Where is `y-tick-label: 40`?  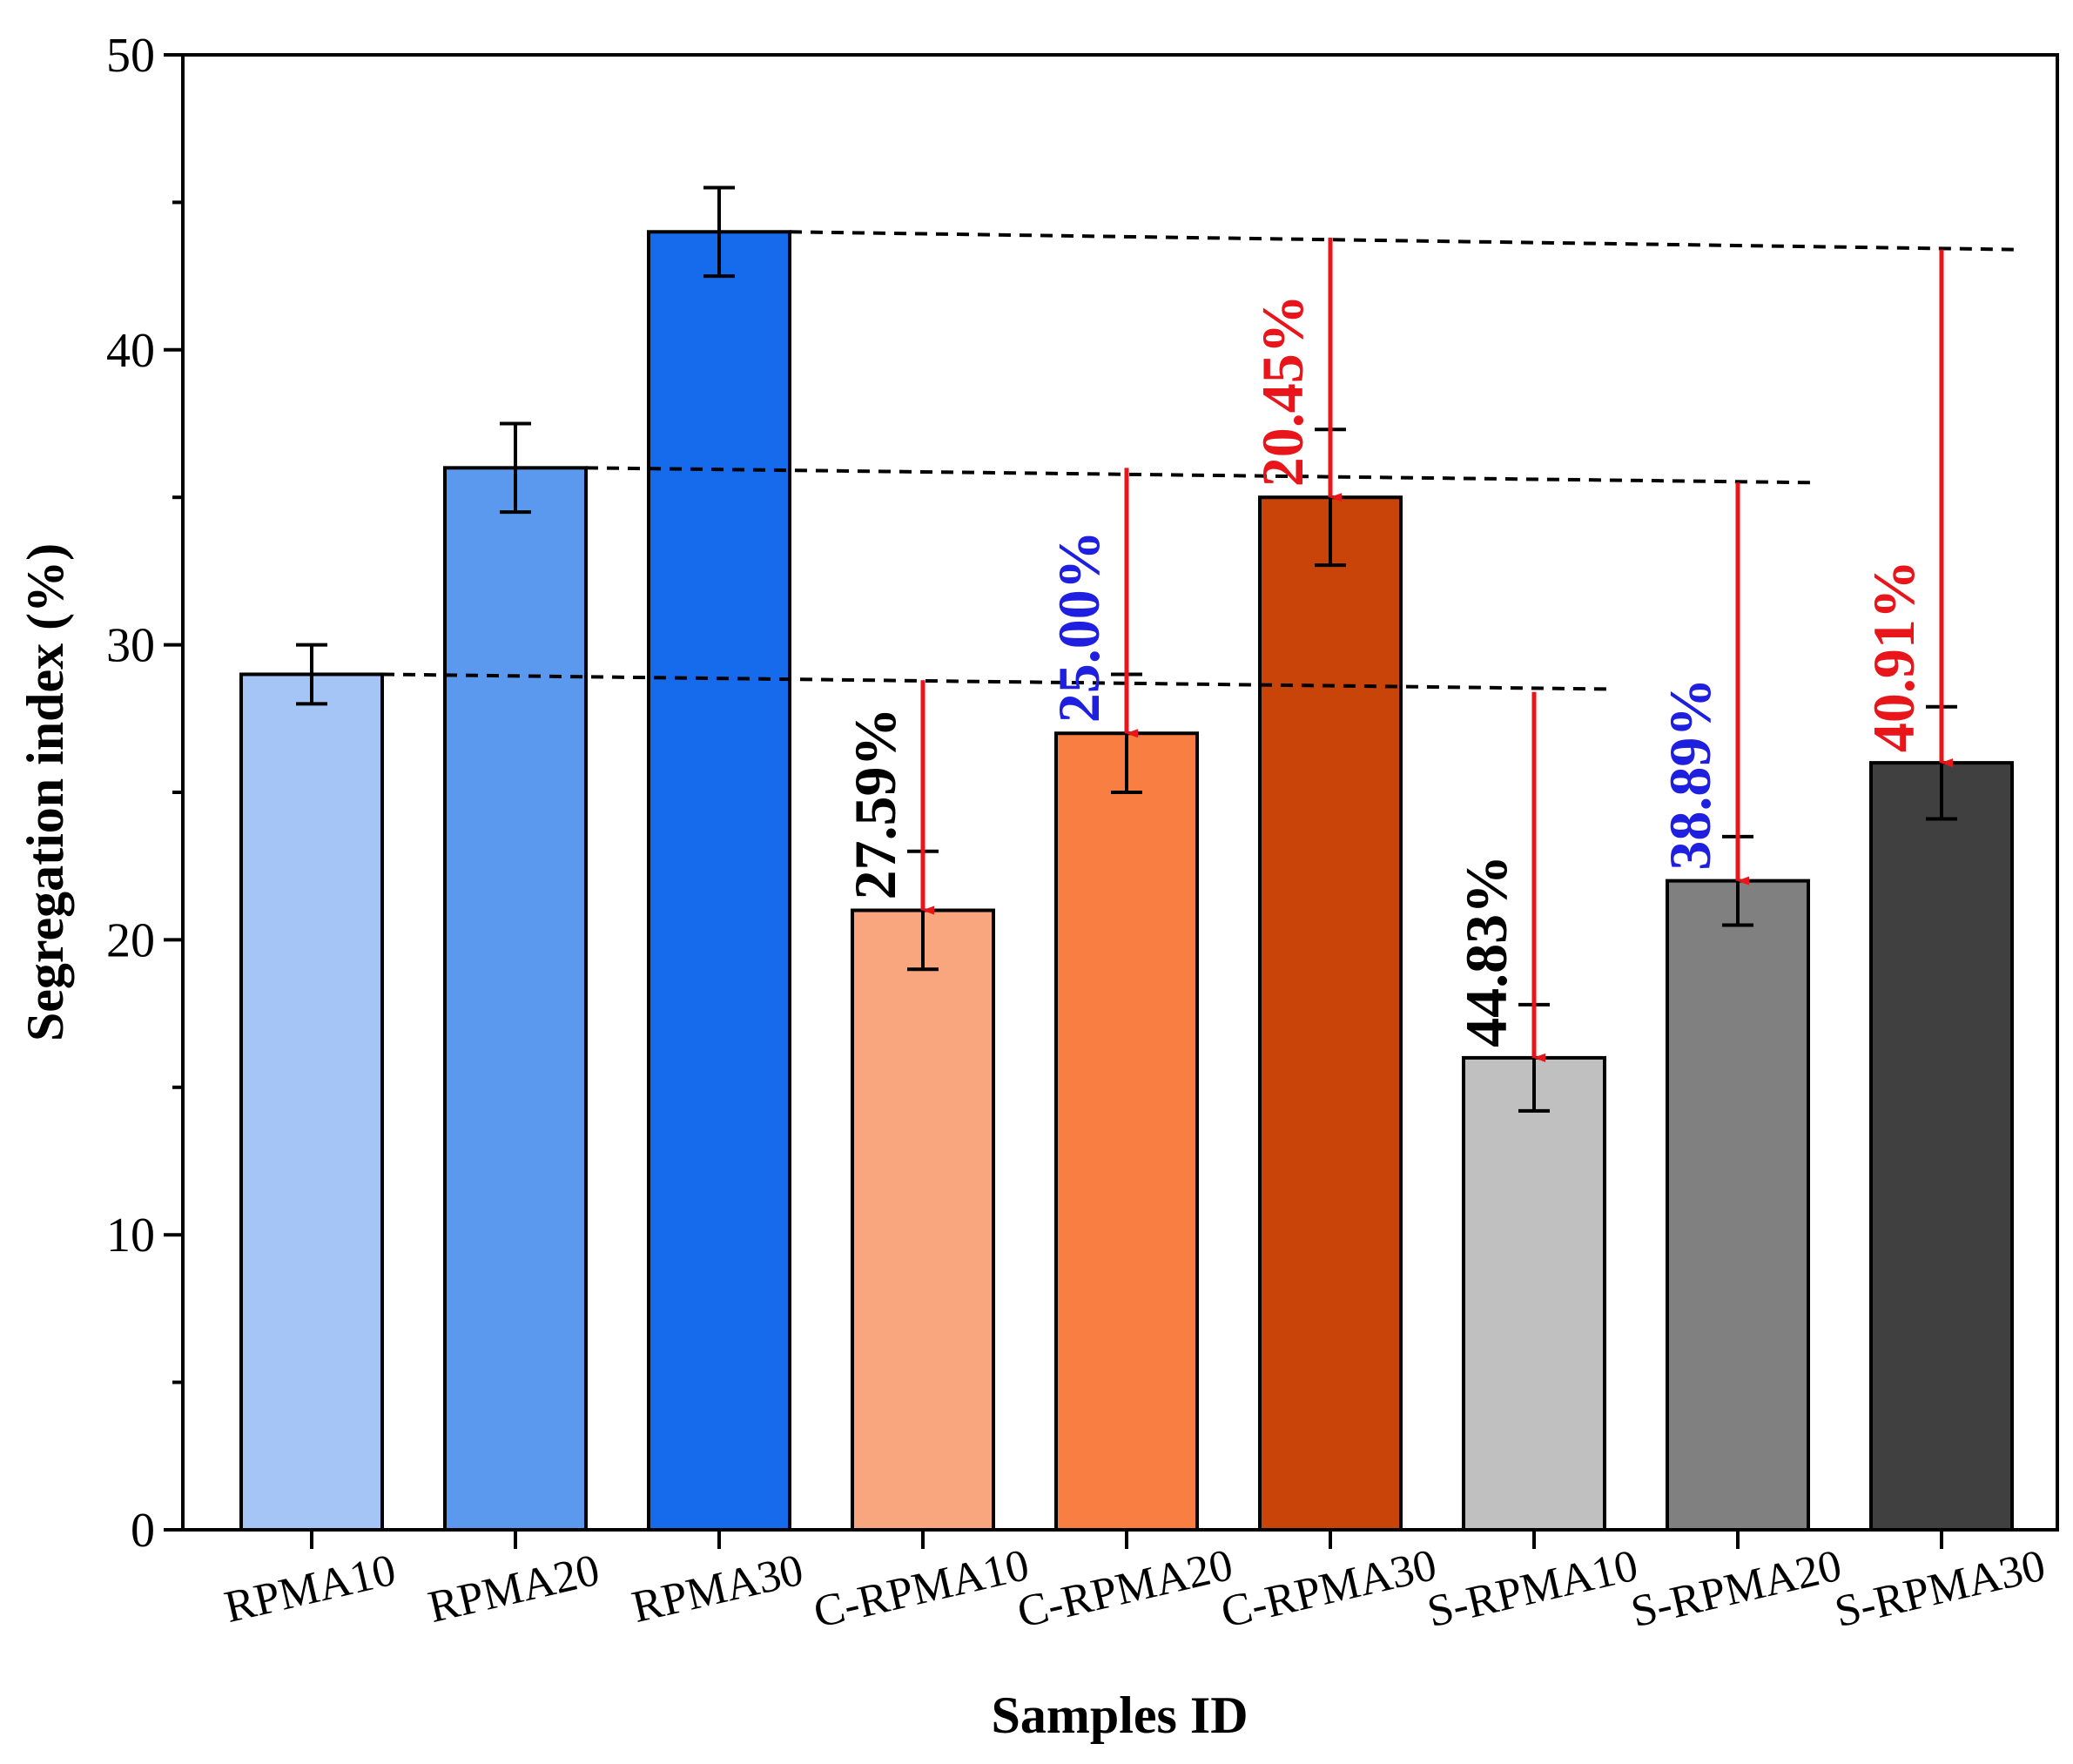
y-tick-label: 40 is located at coordinates (130, 351).